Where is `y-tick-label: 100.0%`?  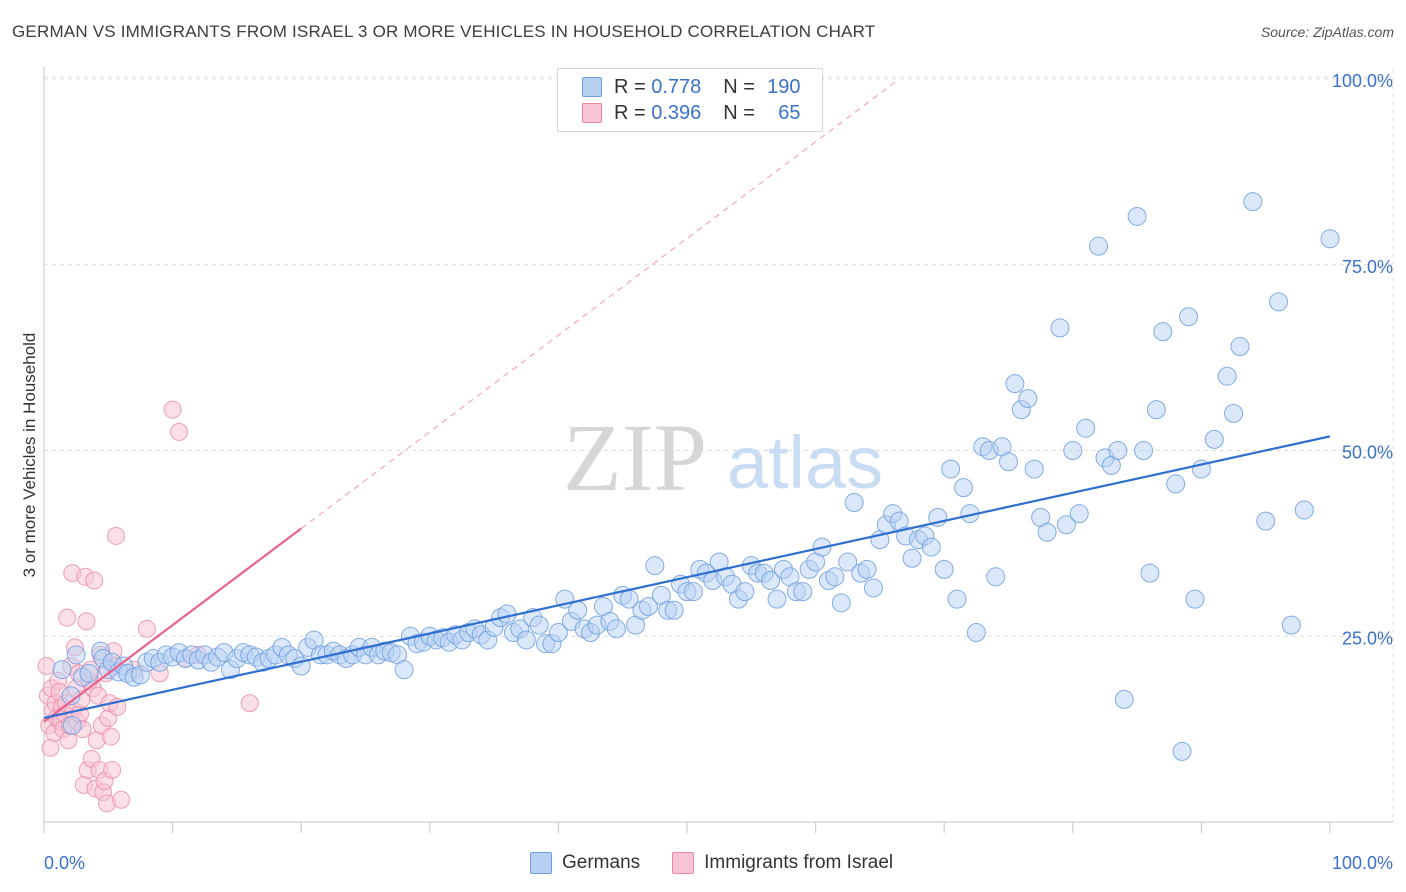 y-tick-label: 100.0% is located at coordinates (1362, 81).